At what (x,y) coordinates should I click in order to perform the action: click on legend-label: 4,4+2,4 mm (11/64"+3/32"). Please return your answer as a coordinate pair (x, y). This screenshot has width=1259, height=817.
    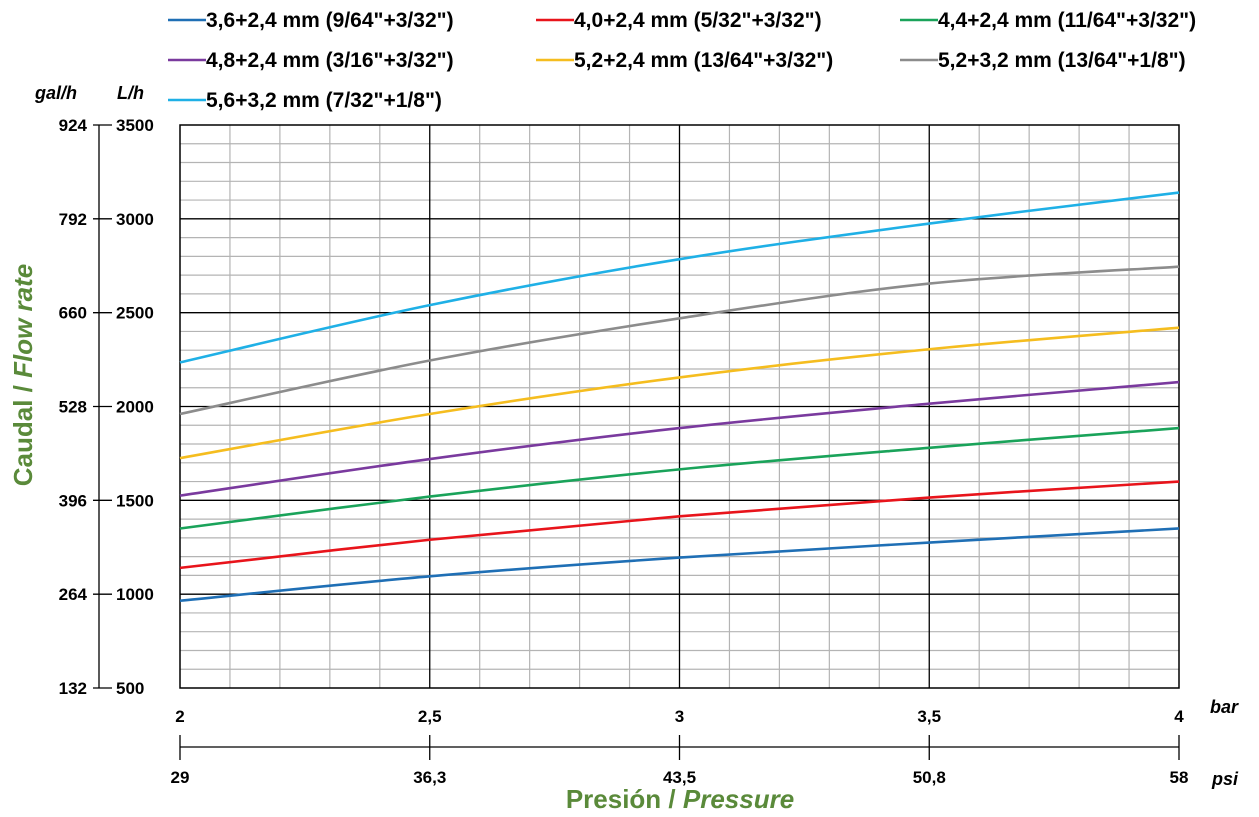
    Looking at the image, I should click on (1067, 20).